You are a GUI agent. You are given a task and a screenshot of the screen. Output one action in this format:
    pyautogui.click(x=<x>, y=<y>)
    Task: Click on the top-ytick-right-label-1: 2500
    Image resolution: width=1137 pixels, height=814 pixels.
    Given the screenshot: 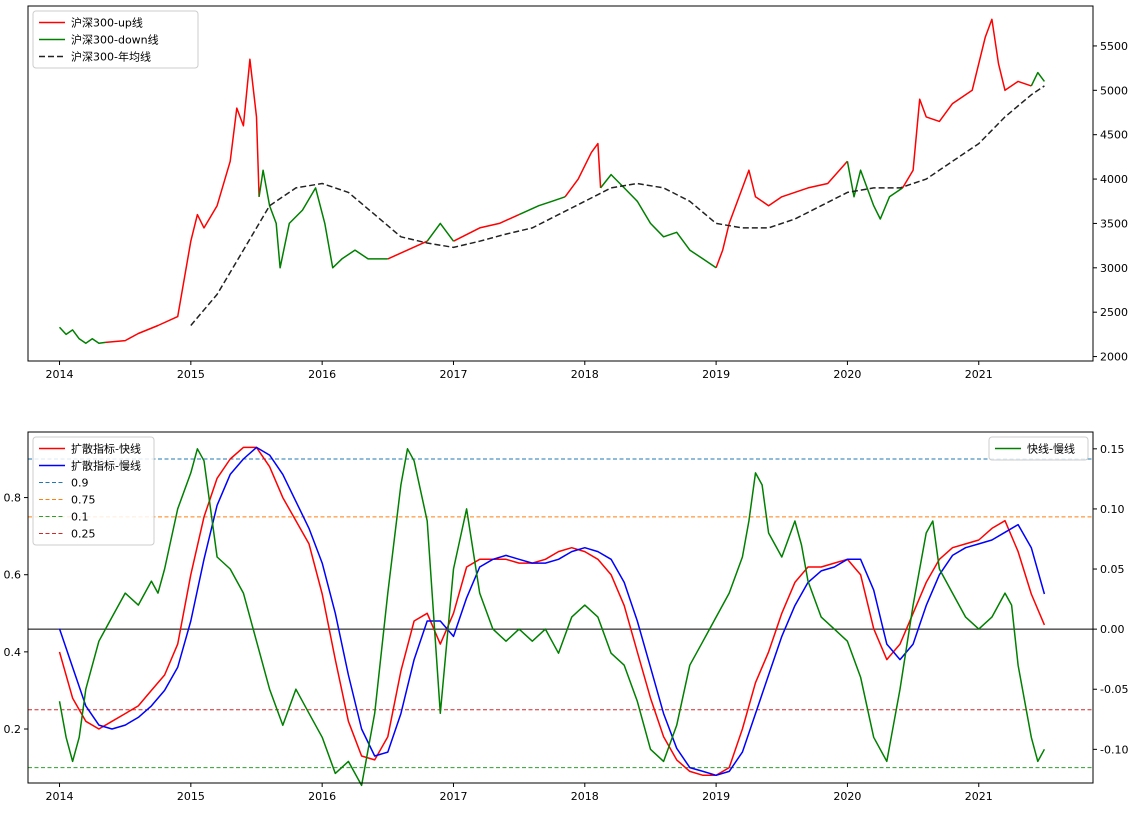 What is the action you would take?
    pyautogui.click(x=1114, y=312)
    